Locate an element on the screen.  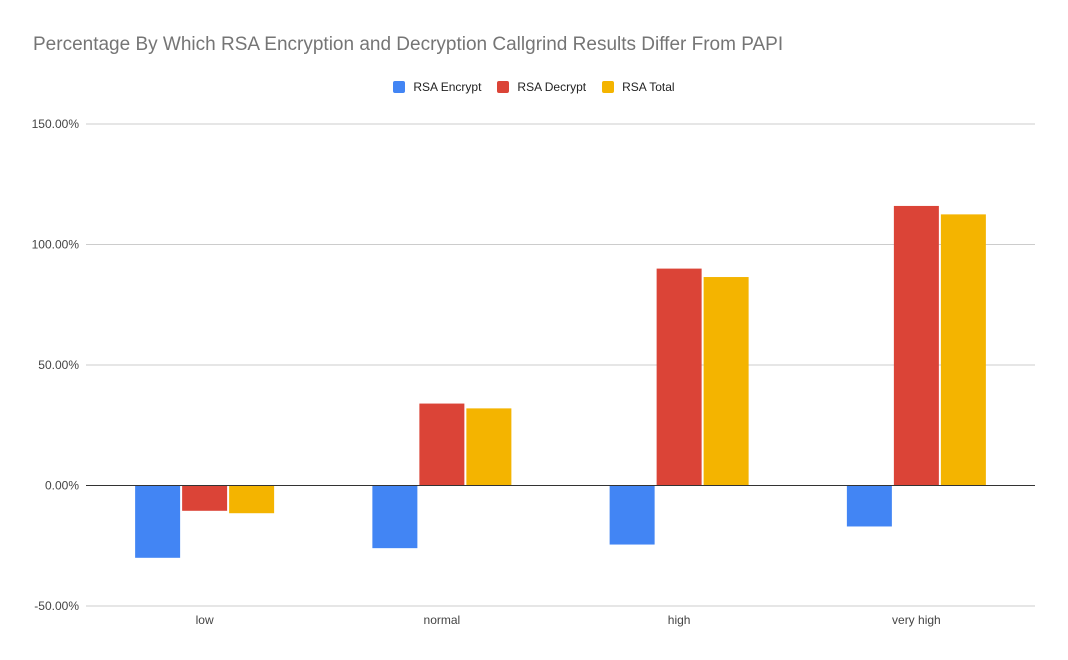
legend-item: RSA Decrypt is located at coordinates (541, 87).